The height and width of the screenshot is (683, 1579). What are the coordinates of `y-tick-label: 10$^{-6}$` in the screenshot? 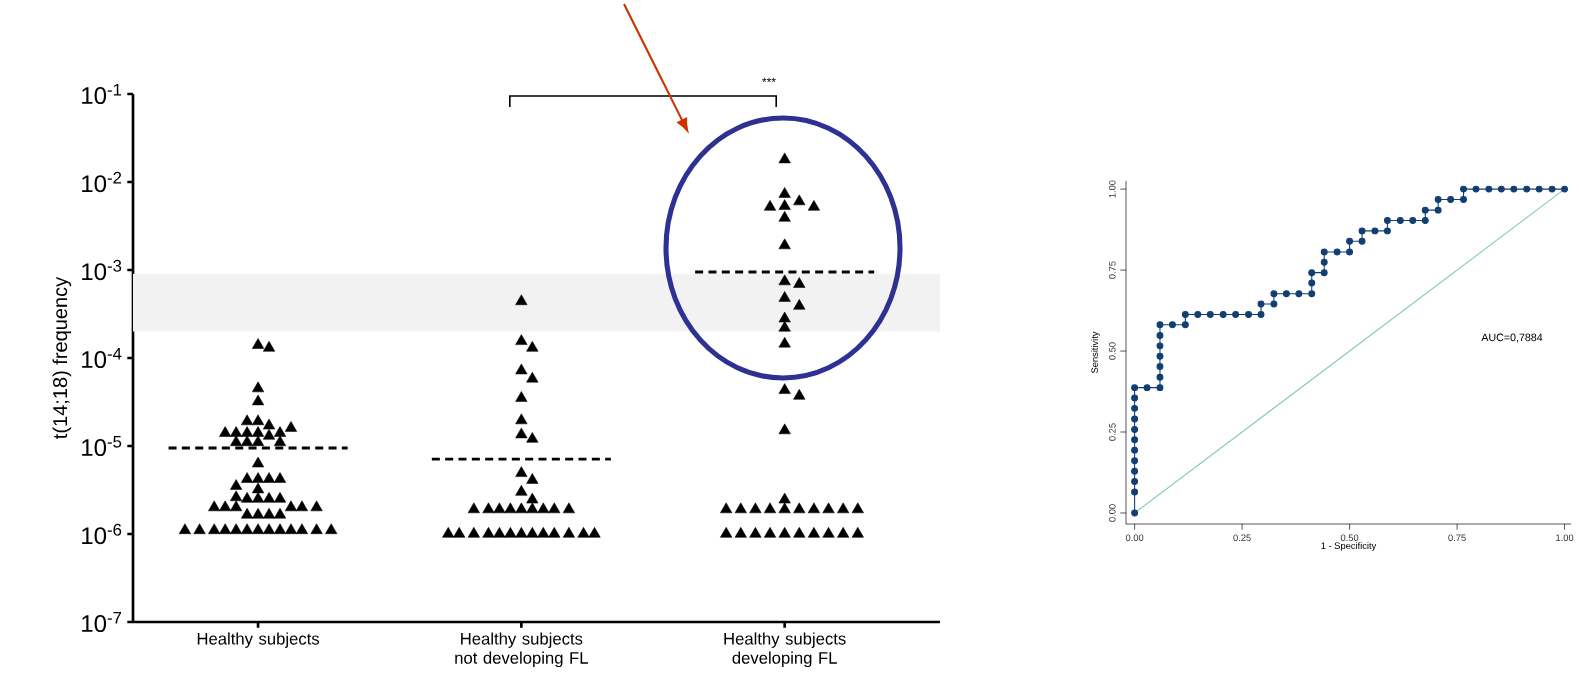 It's located at (102, 534).